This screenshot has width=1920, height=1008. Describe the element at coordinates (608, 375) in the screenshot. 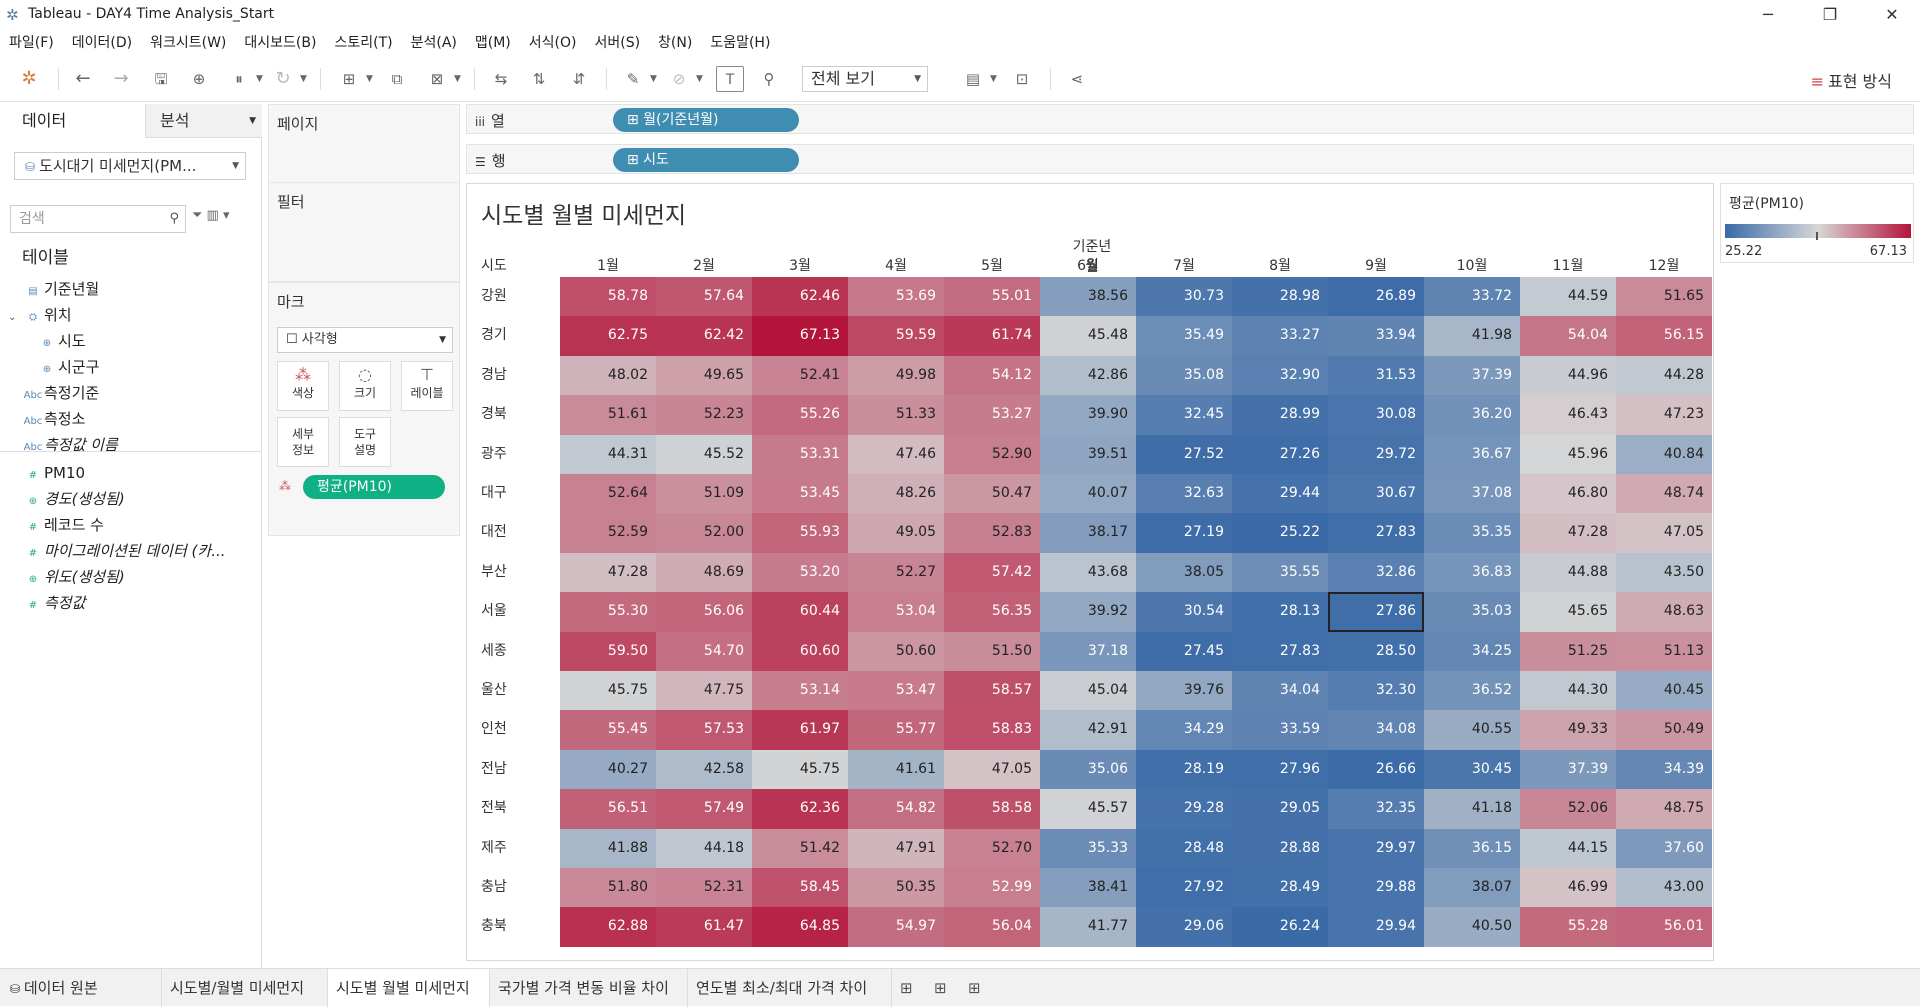

I see `heatmap-cell: 48.02` at that location.